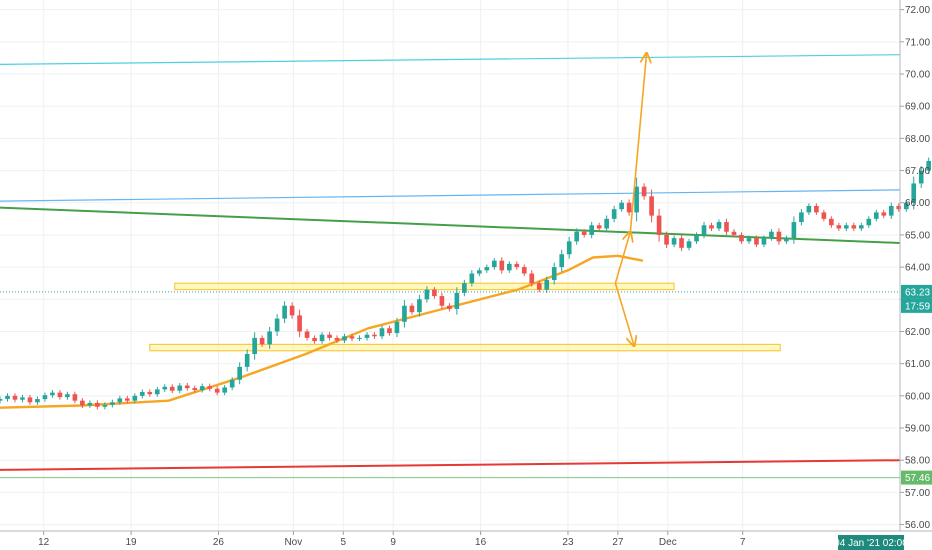 The height and width of the screenshot is (550, 932). Describe the element at coordinates (917, 203) in the screenshot. I see `y-tick-label: 66.00` at that location.